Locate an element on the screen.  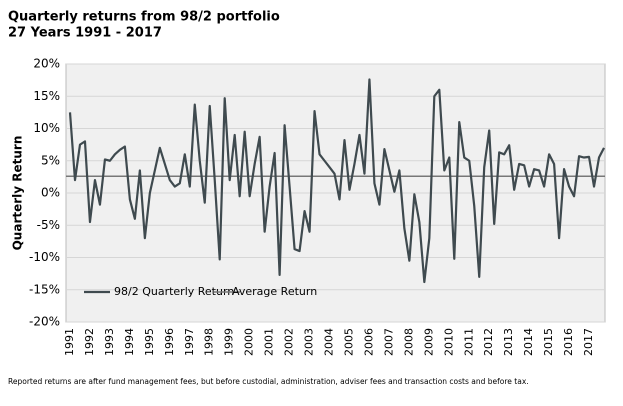
x-tick-label: 2001 is located at coordinates (269, 342).